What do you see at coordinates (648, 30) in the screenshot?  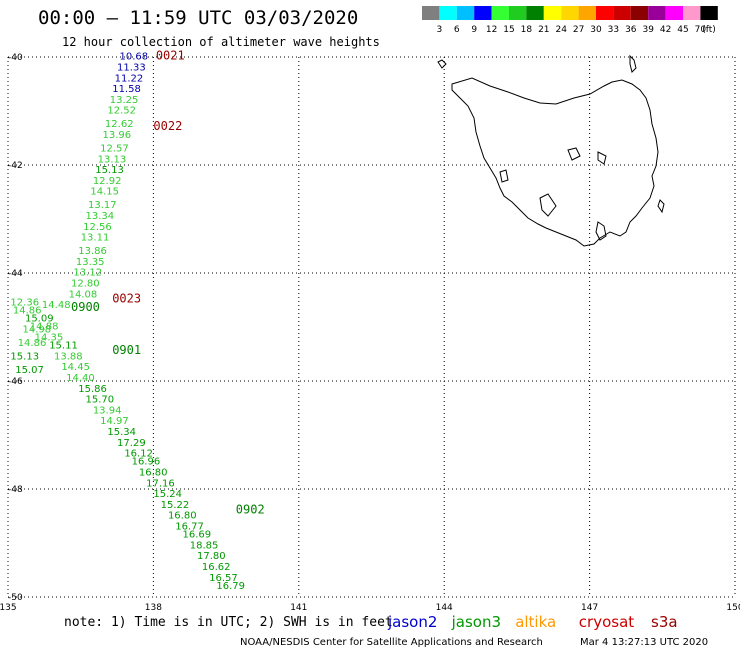 I see `colorbar-label: 39` at bounding box center [648, 30].